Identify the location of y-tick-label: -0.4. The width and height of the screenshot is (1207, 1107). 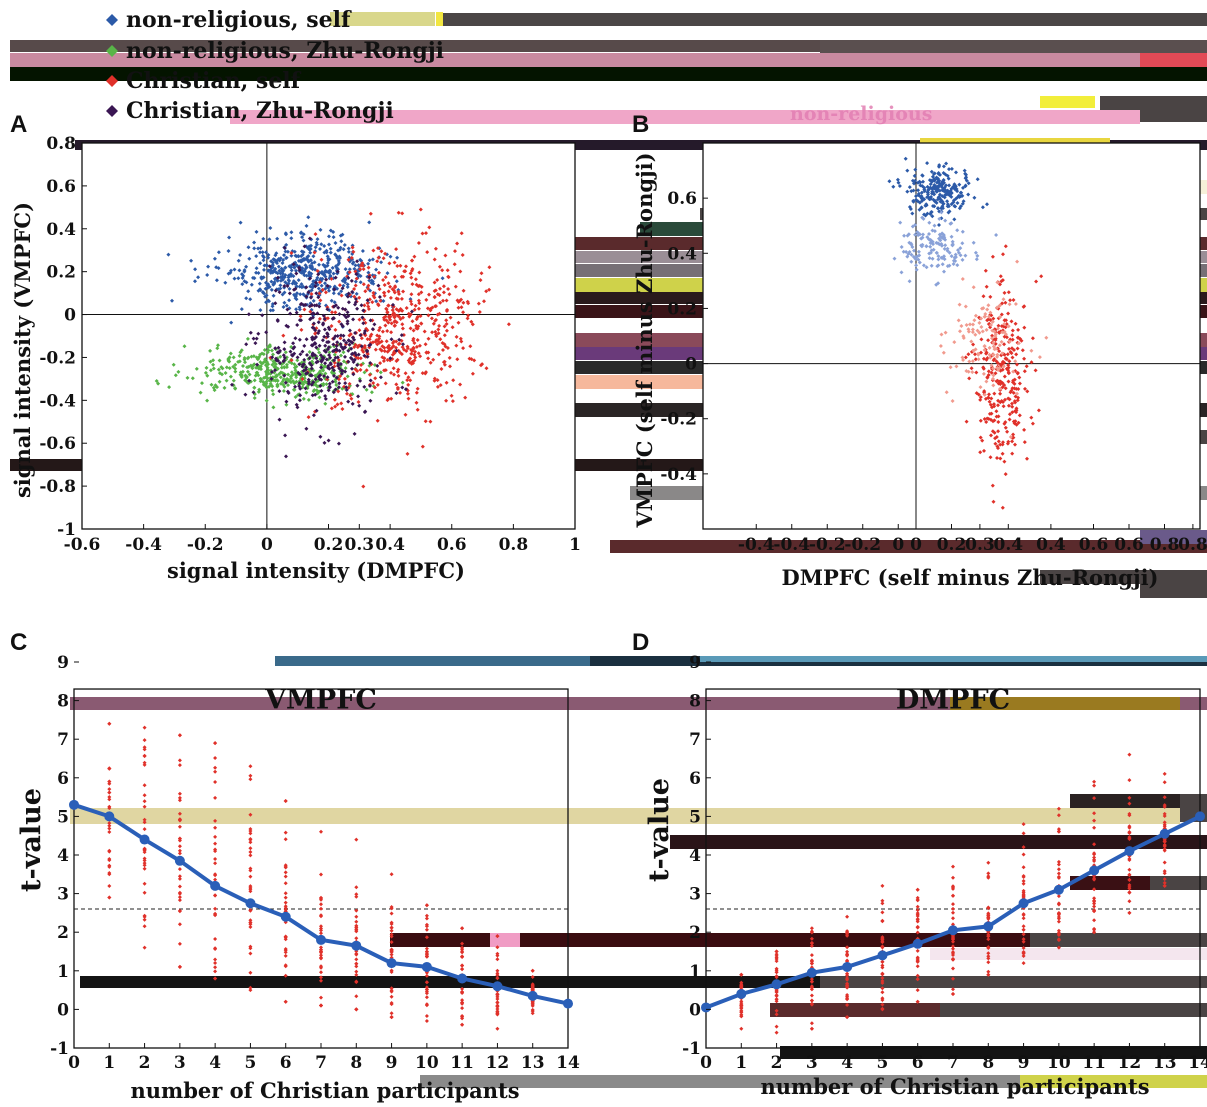
(678, 475).